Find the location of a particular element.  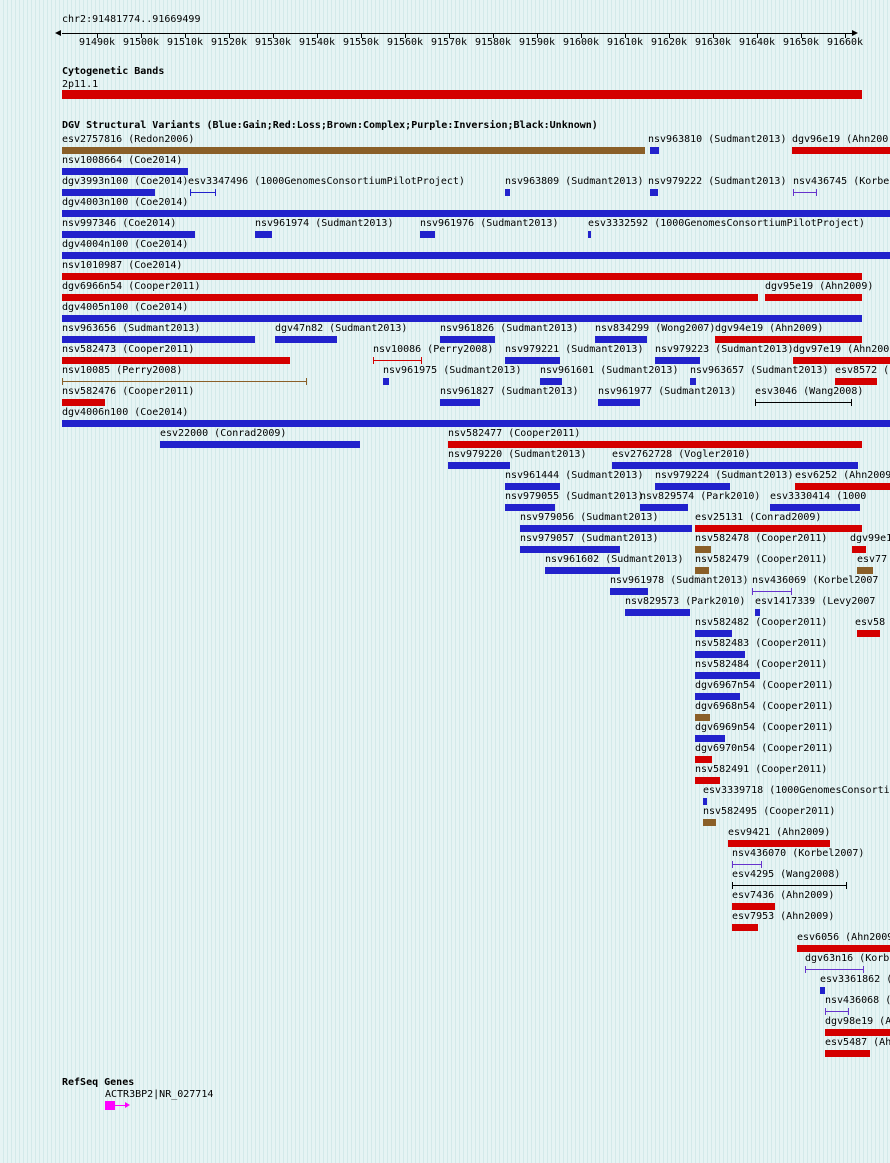

variant-label: dgv3993n100 (Coe2014) is located at coordinates (125, 181).